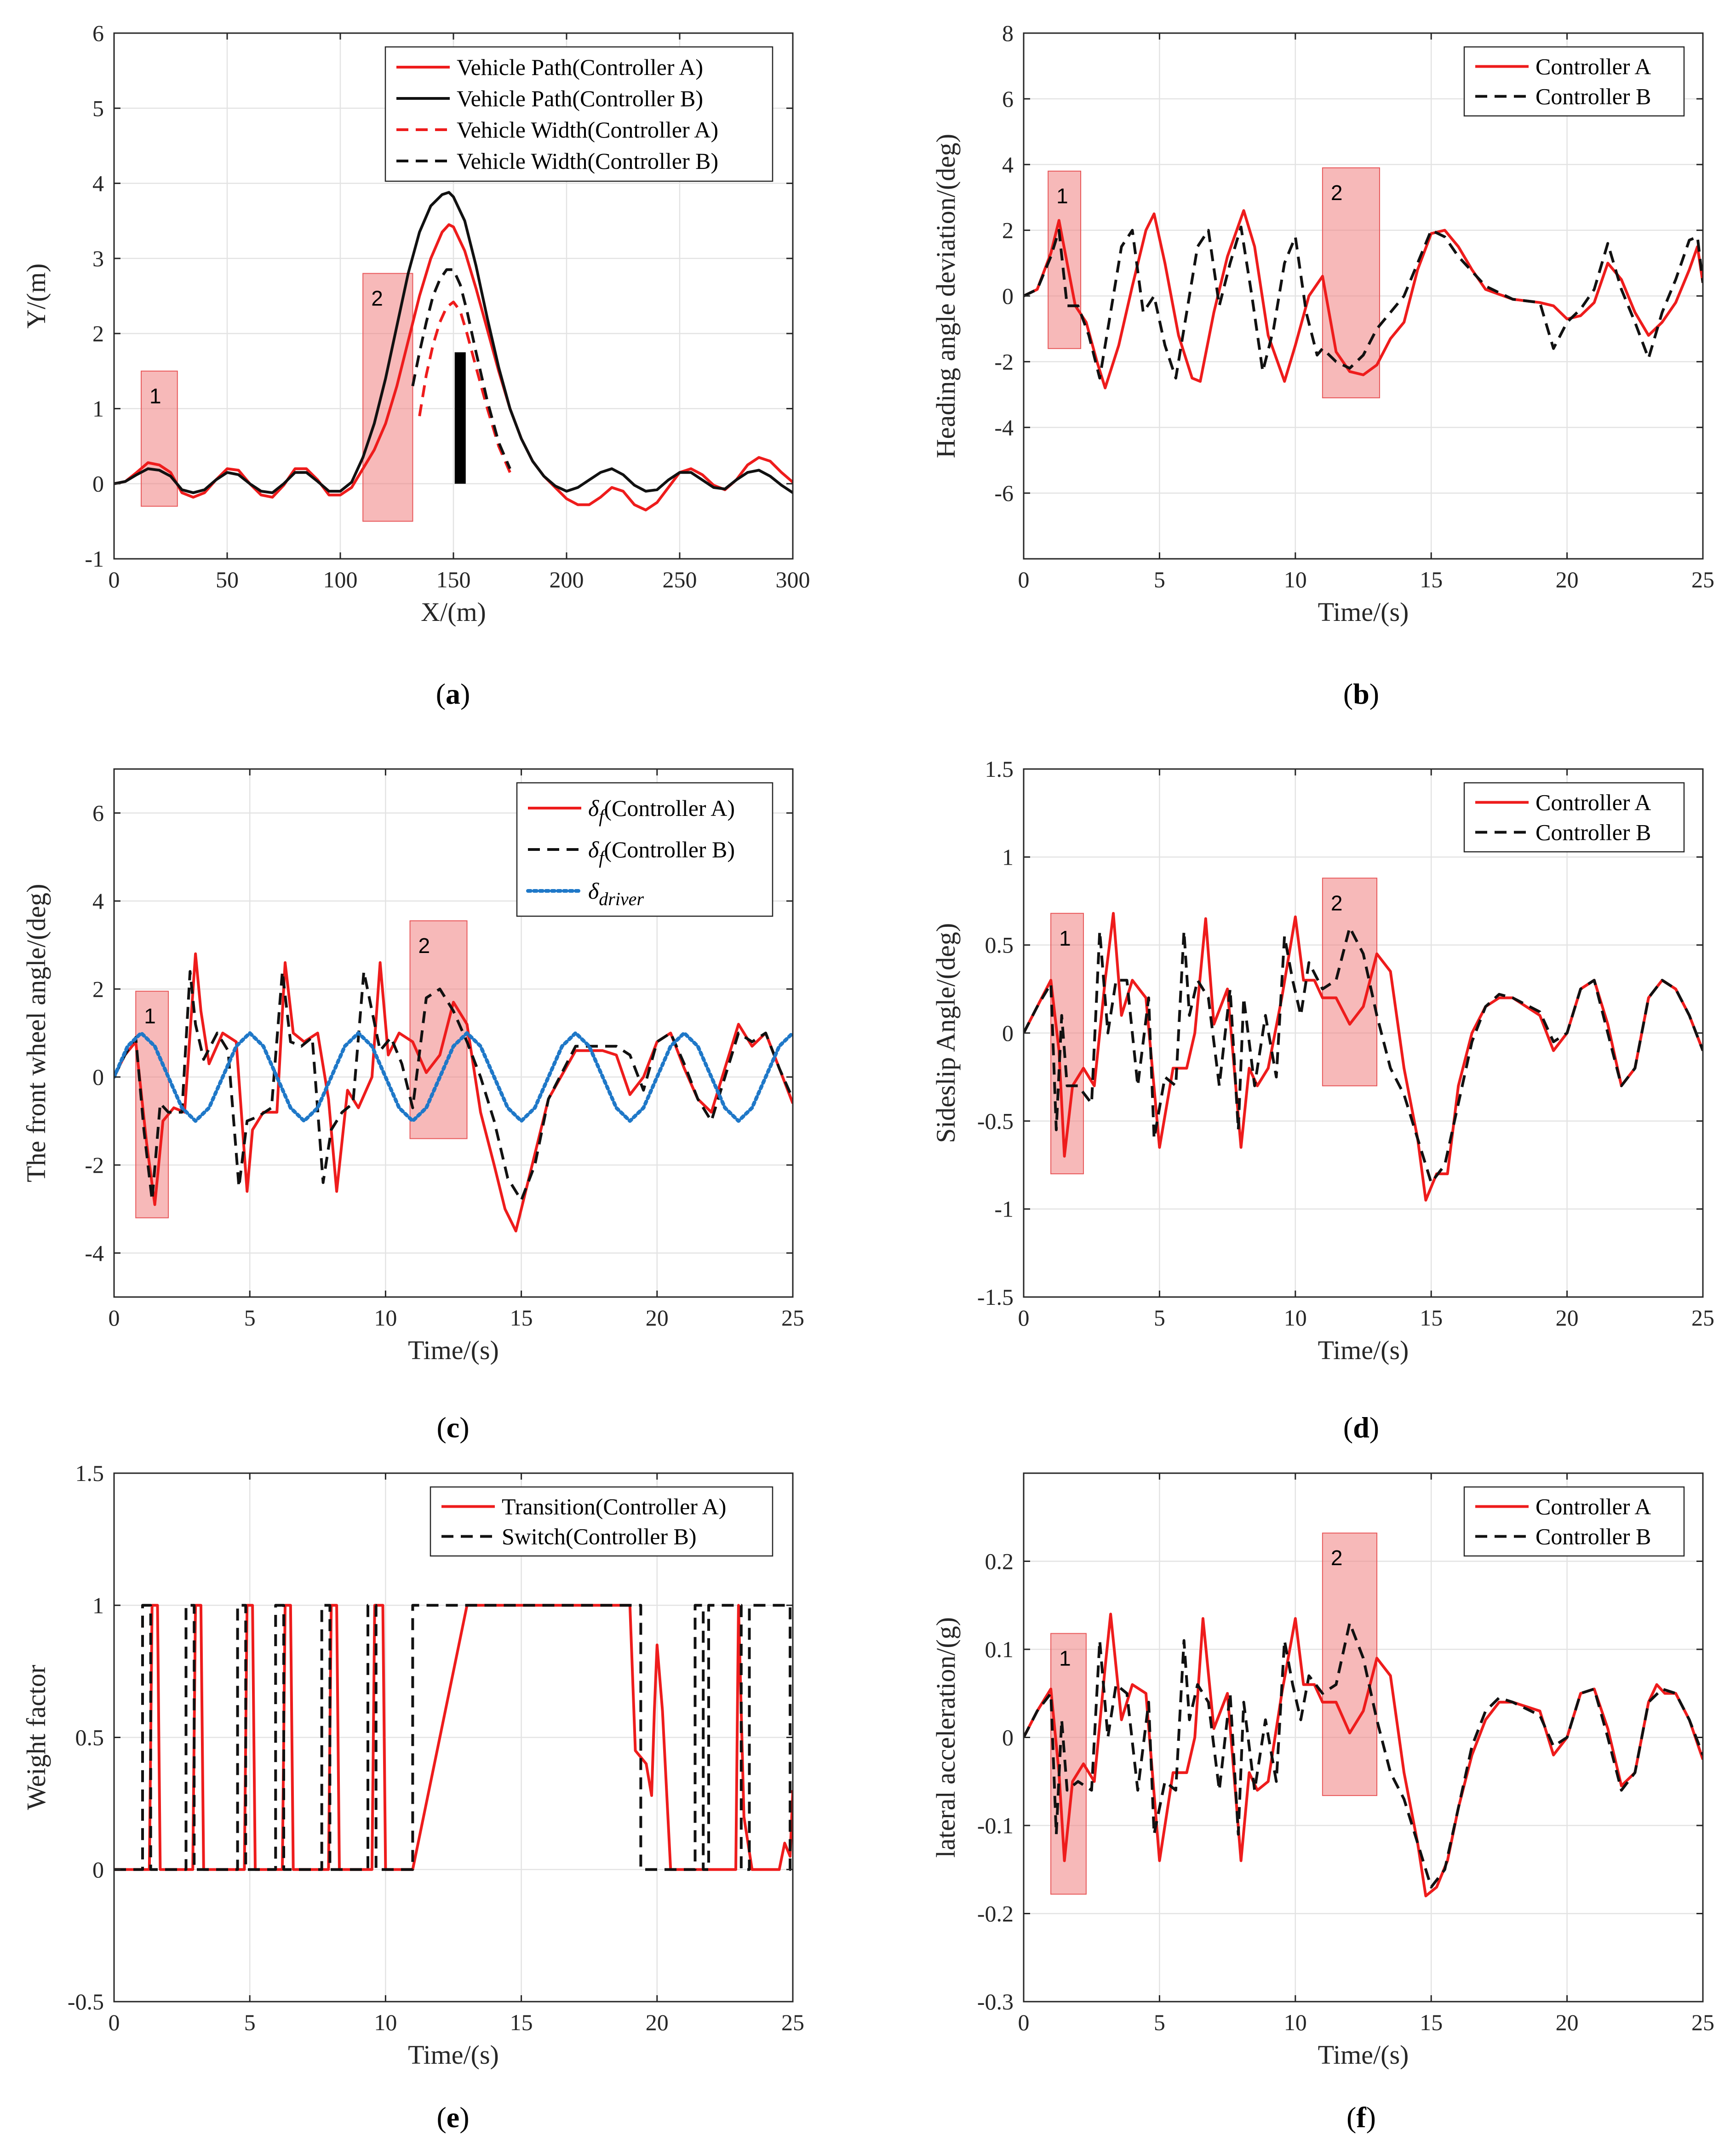 The height and width of the screenshot is (2141, 1736). Describe the element at coordinates (661, 811) in the screenshot. I see `legend-entry-1: δf(Controller A)` at that location.